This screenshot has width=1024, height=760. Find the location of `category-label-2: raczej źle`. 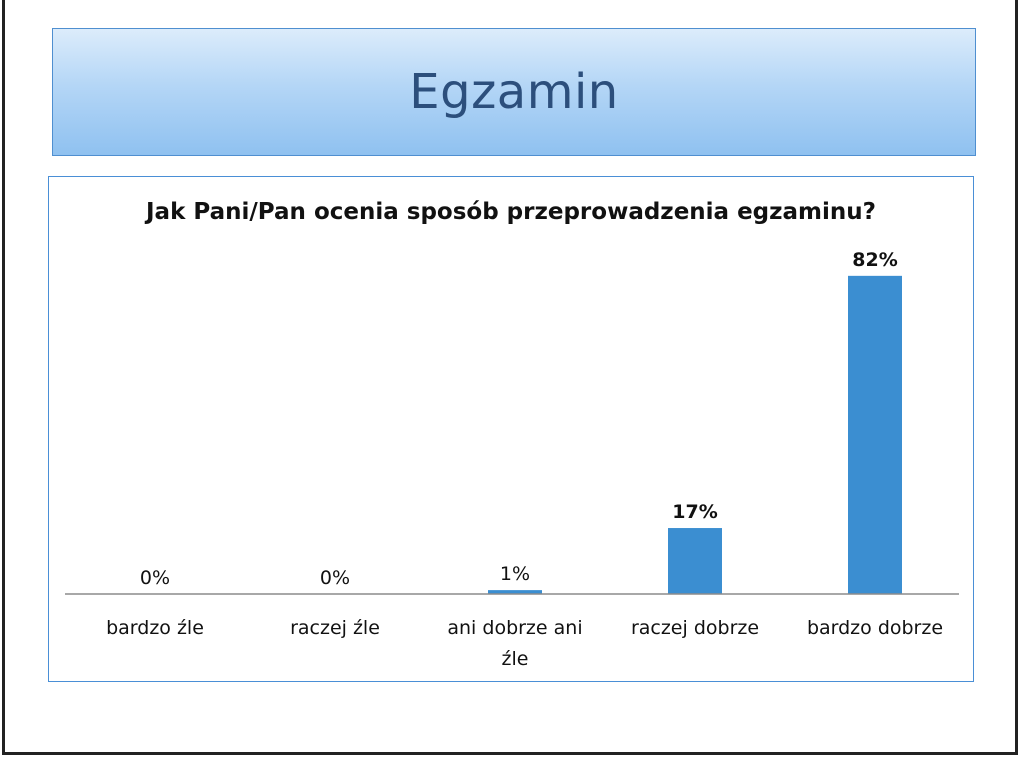

category-label-2: raczej źle is located at coordinates (335, 628).